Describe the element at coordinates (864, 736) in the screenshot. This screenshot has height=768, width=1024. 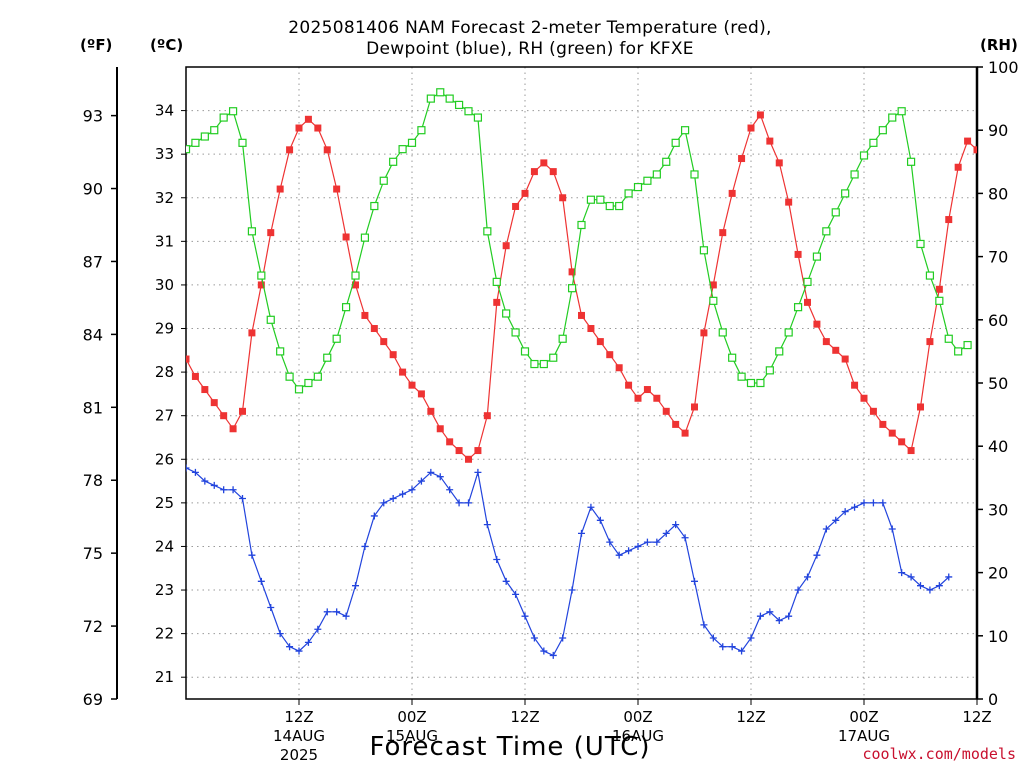
I see `x-axis-date-label: 17AUG` at that location.